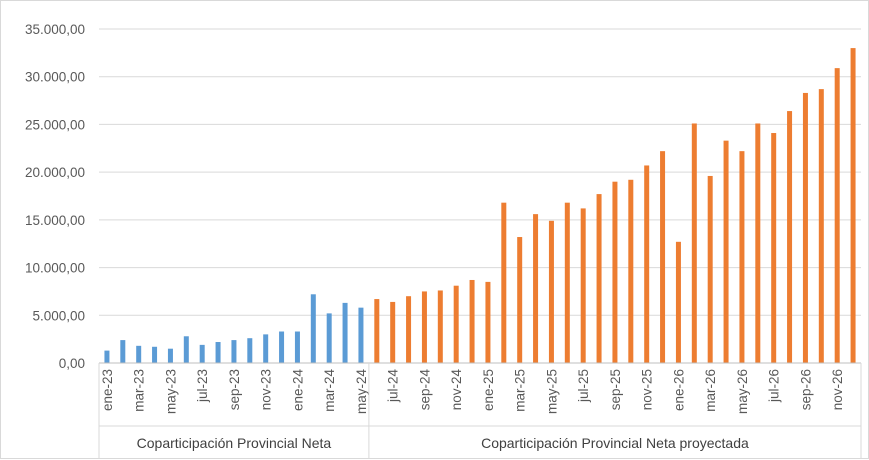 This screenshot has width=869, height=460. What do you see at coordinates (170, 391) in the screenshot?
I see `x-tick-label: may-23` at bounding box center [170, 391].